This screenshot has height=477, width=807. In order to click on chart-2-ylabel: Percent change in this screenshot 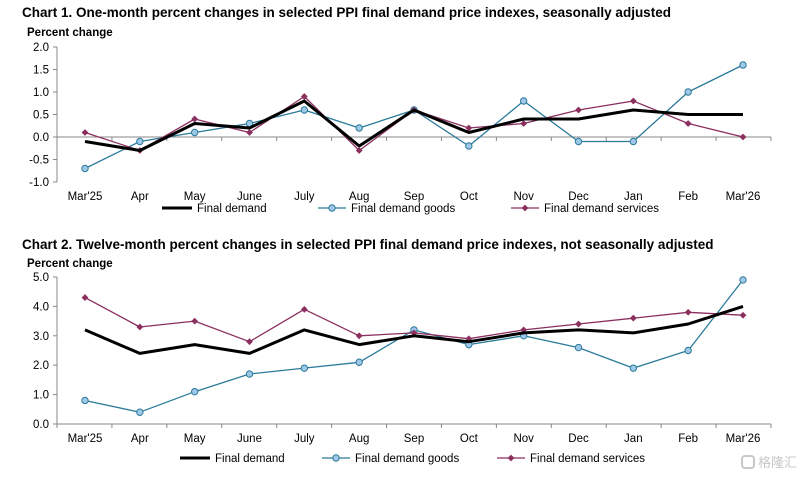, I will do `click(70, 264)`.